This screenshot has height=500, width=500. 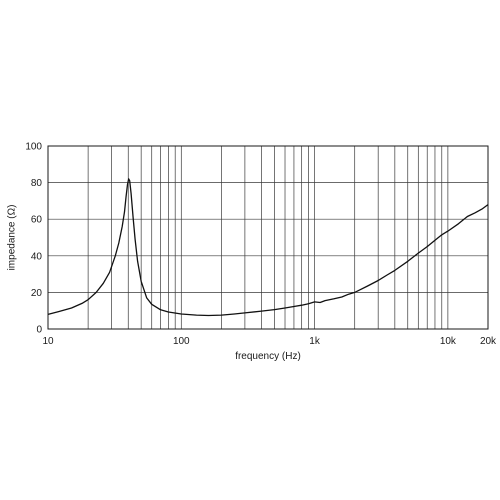 I want to click on y-tick-labels: 0 20 40 60 80 100, so click(x=33, y=239).